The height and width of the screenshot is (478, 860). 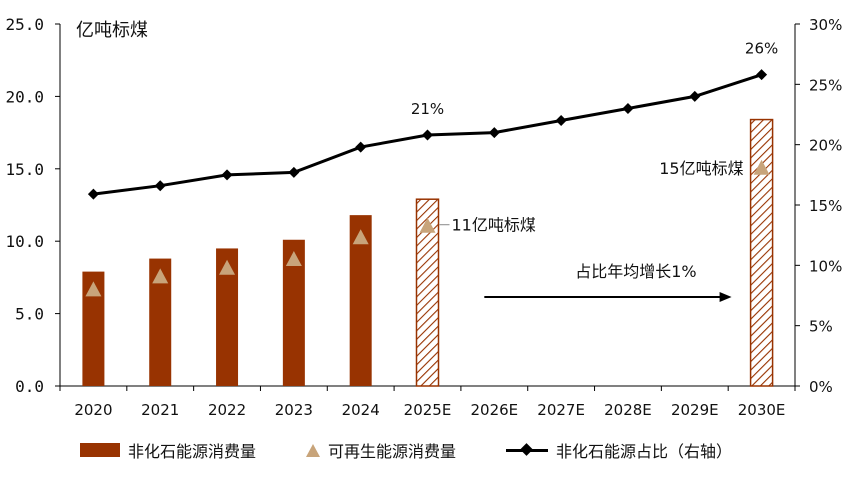 I want to click on right-tick-label: 15%, so click(x=825, y=206).